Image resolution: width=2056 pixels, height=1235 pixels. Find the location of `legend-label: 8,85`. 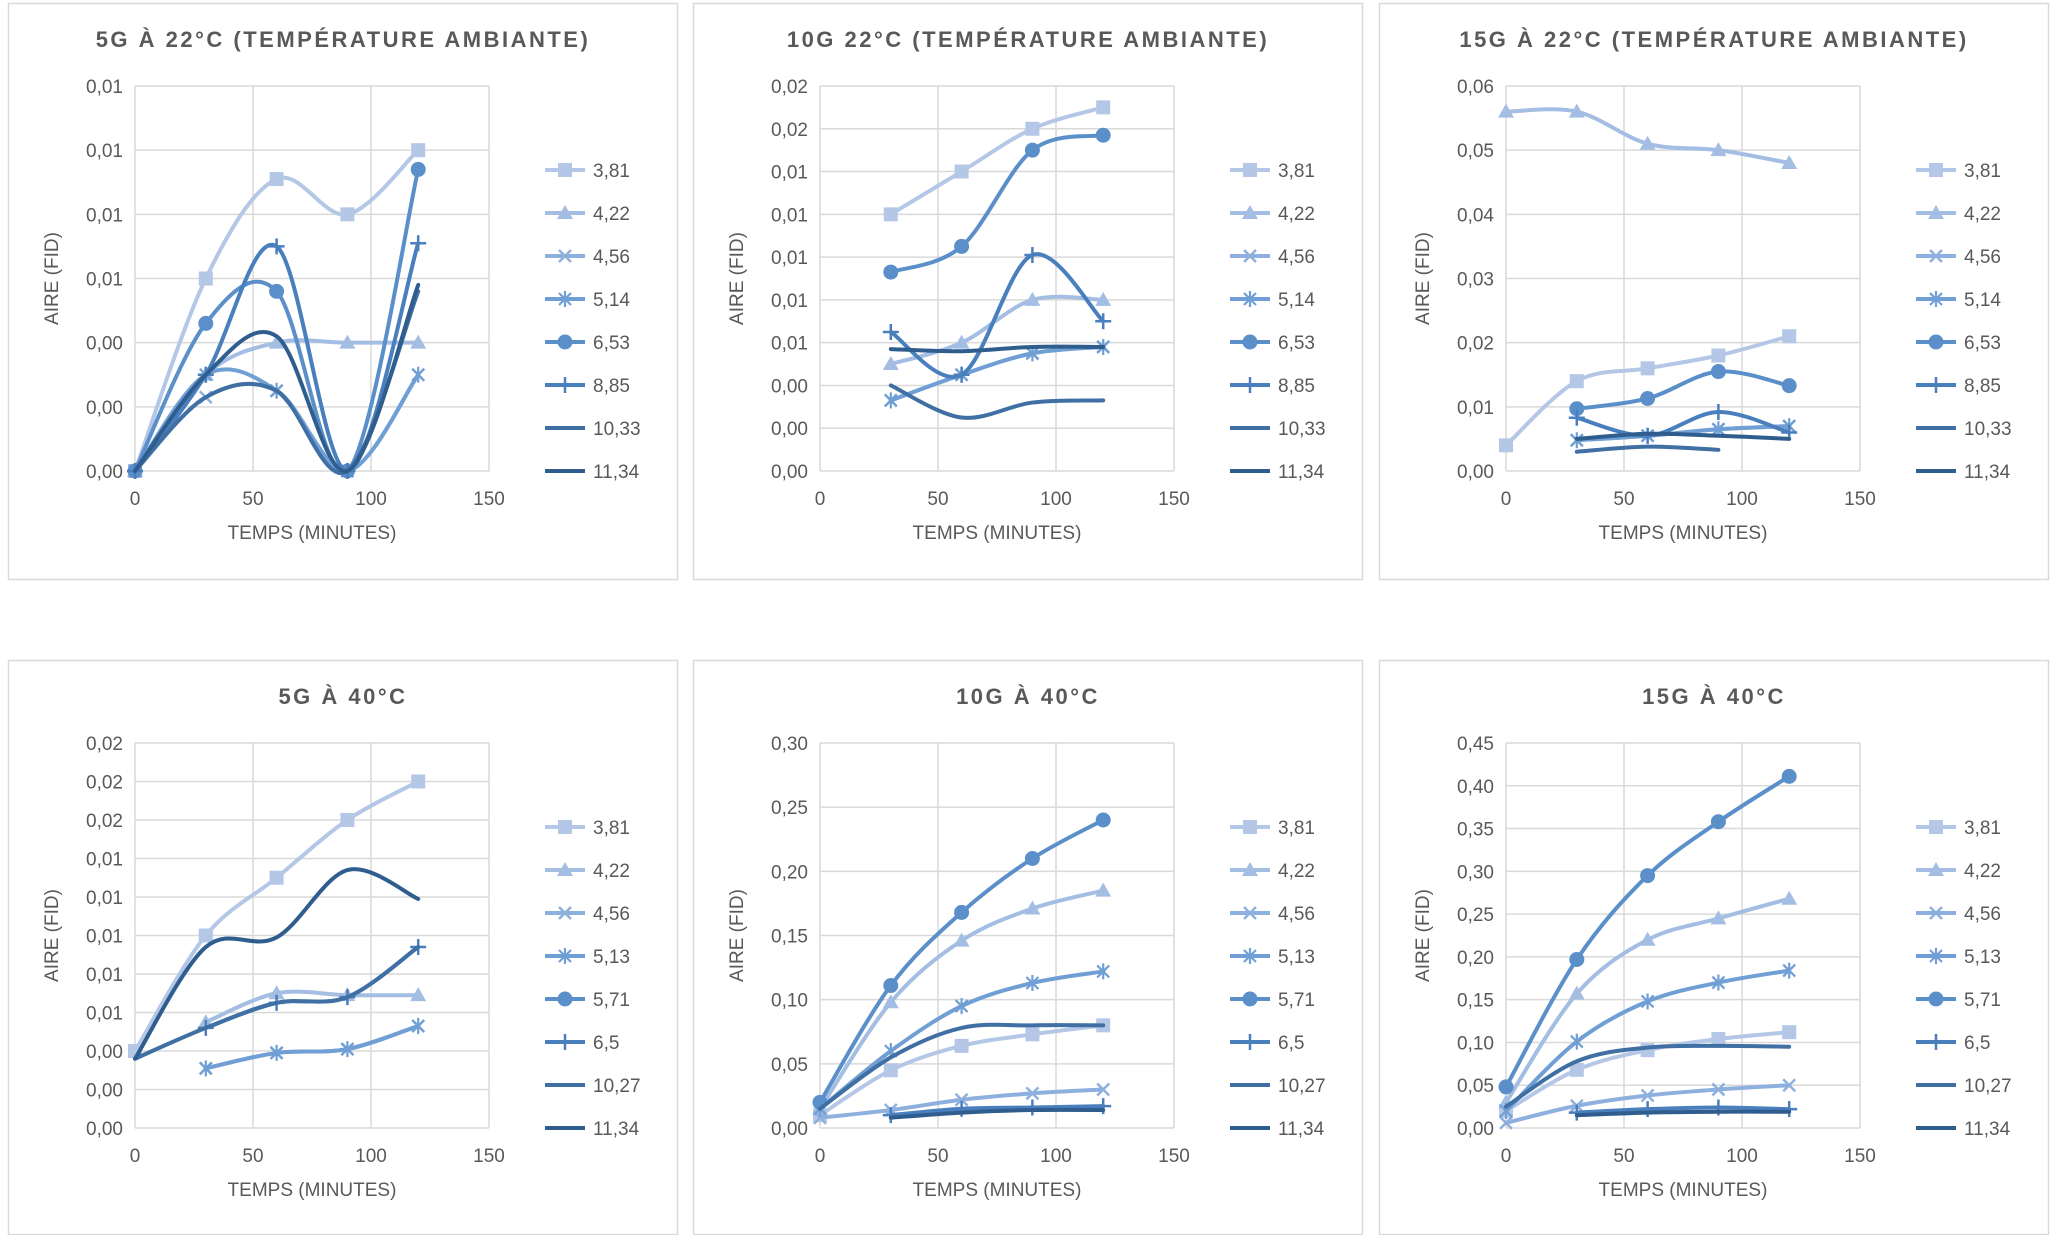

legend-label: 8,85 is located at coordinates (1982, 386).